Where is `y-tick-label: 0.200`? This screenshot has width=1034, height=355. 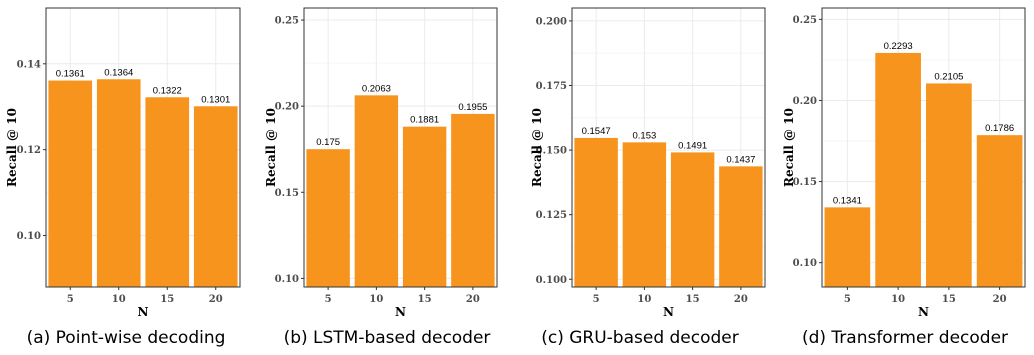 y-tick-label: 0.200 is located at coordinates (551, 21).